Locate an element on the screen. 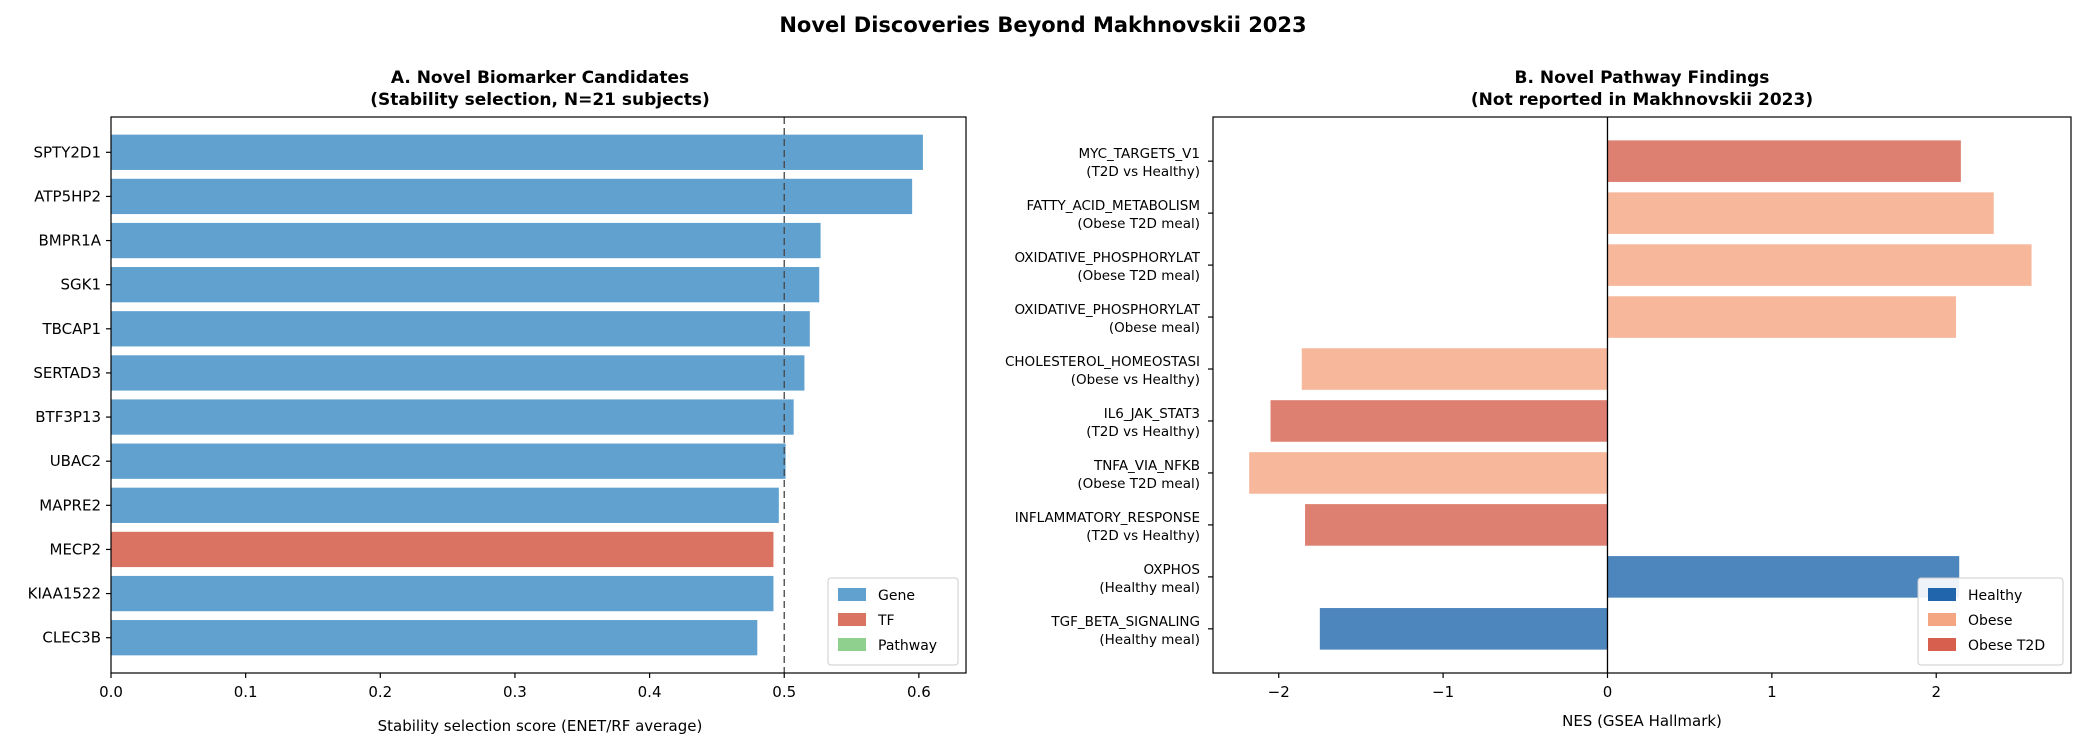 The height and width of the screenshot is (748, 2085). y-tick-label-ubac2: UBAC2 is located at coordinates (75, 461).